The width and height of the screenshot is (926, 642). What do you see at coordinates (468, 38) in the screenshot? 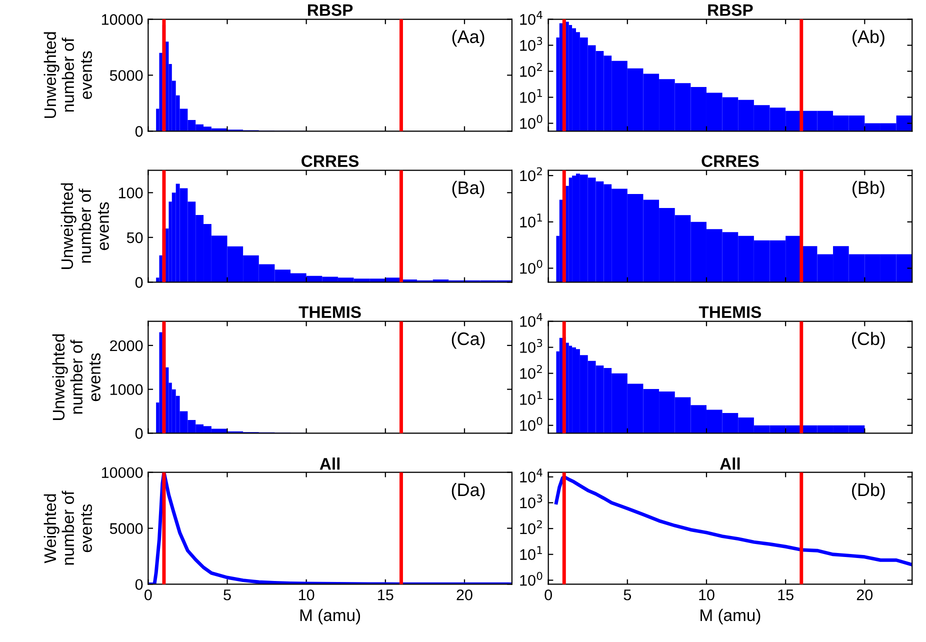
I see `annotation: (Aa)` at bounding box center [468, 38].